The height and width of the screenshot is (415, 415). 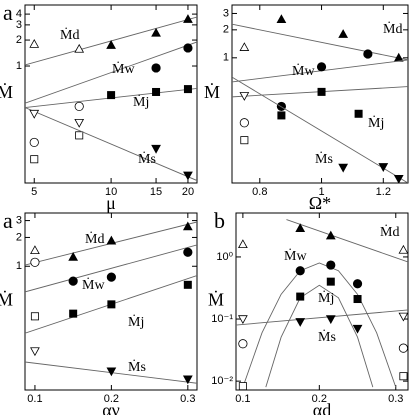 I want to click on x-tick-label: 15, so click(x=156, y=192).